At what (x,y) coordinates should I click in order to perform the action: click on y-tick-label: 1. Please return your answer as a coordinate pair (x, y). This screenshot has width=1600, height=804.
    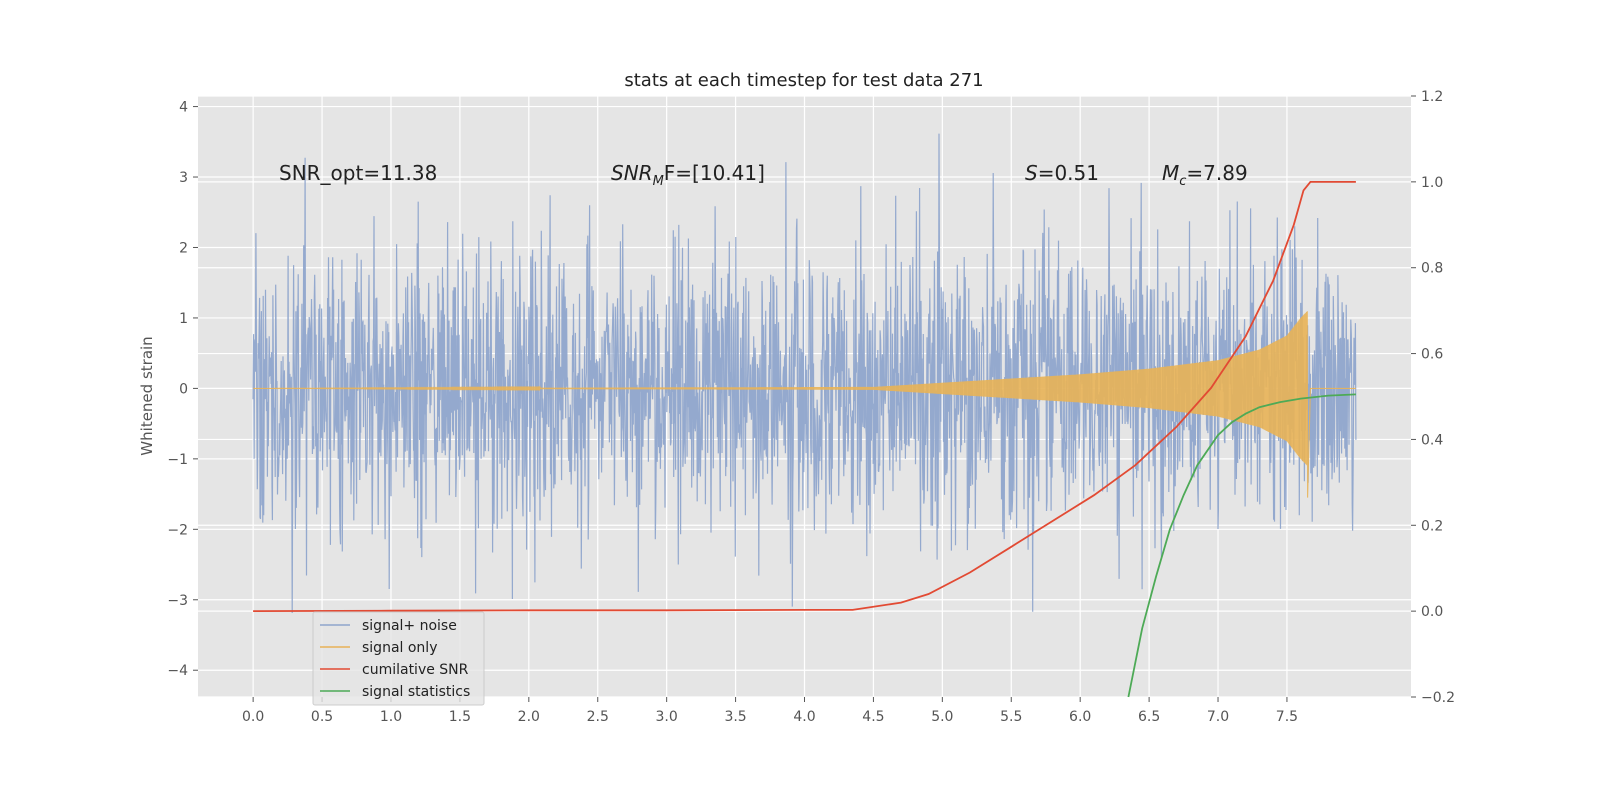
    Looking at the image, I should click on (183, 319).